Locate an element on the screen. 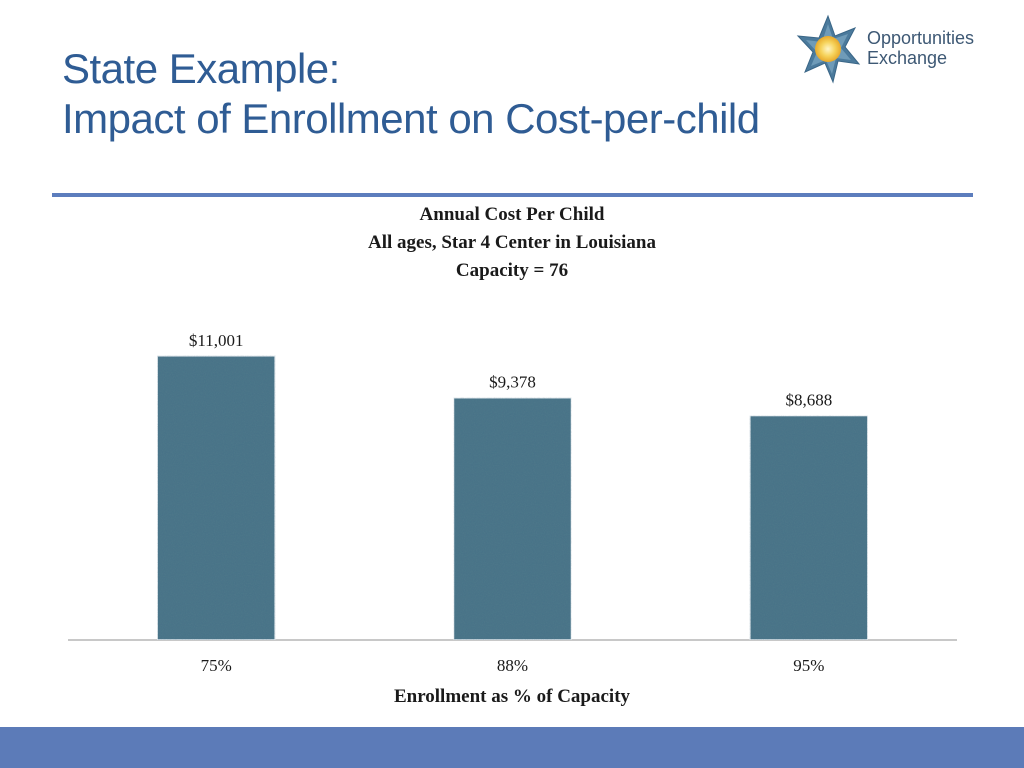 The width and height of the screenshot is (1024, 768). bar-88pct is located at coordinates (512, 518).